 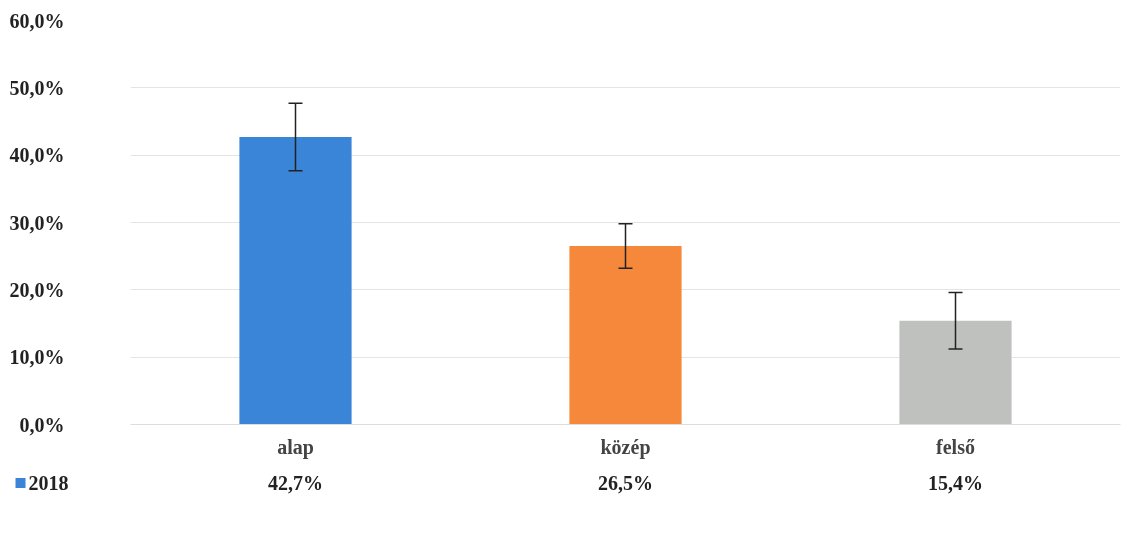 I want to click on x-tick-label: alap, so click(x=295, y=447).